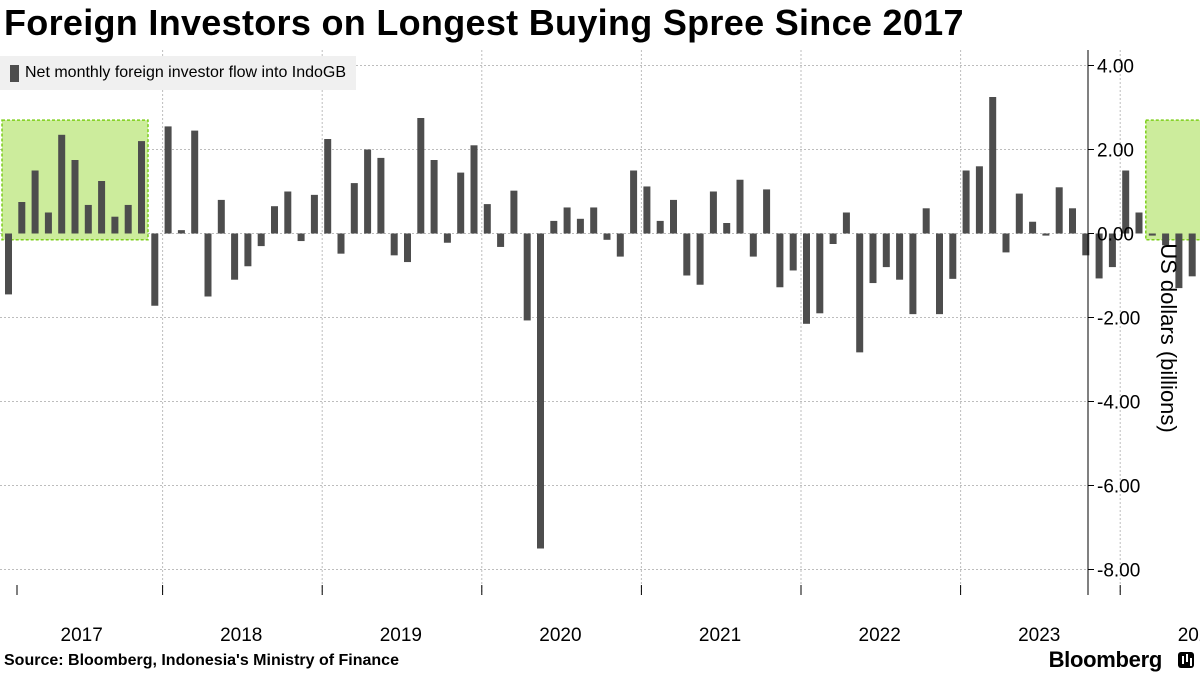 This screenshot has width=1200, height=675. Describe the element at coordinates (1115, 67) in the screenshot. I see `y-tick-label: 4.00` at that location.